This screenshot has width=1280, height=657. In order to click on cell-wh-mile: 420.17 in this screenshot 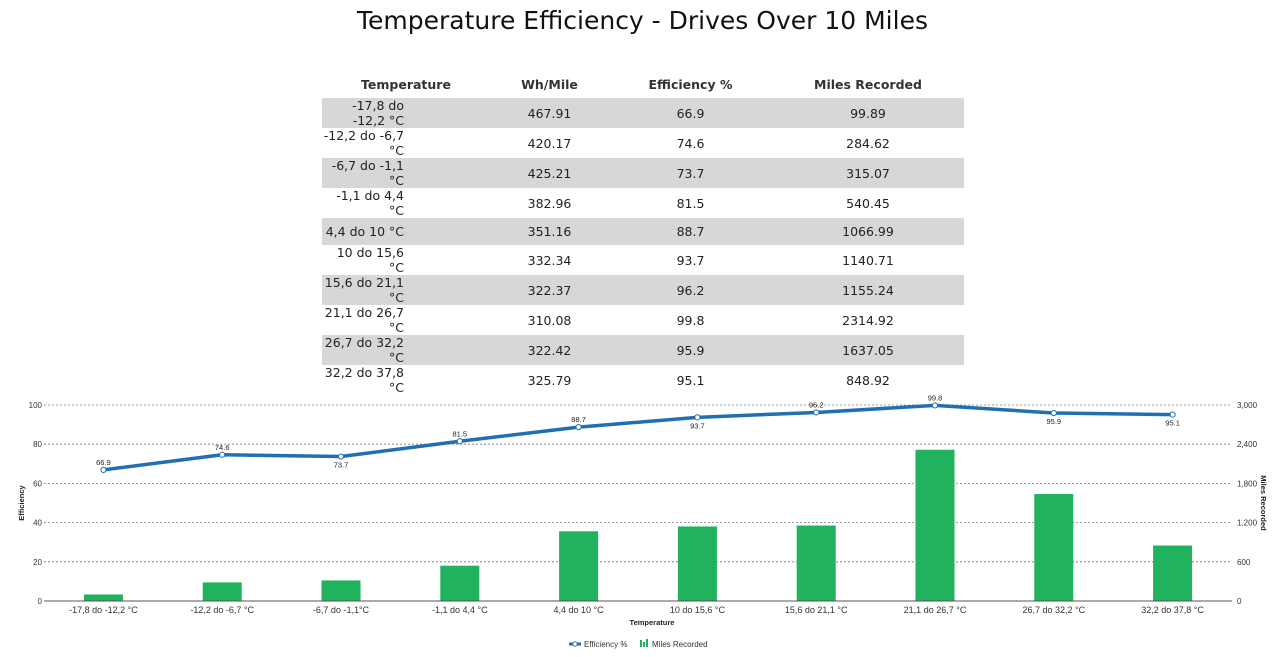, I will do `click(549, 143)`.